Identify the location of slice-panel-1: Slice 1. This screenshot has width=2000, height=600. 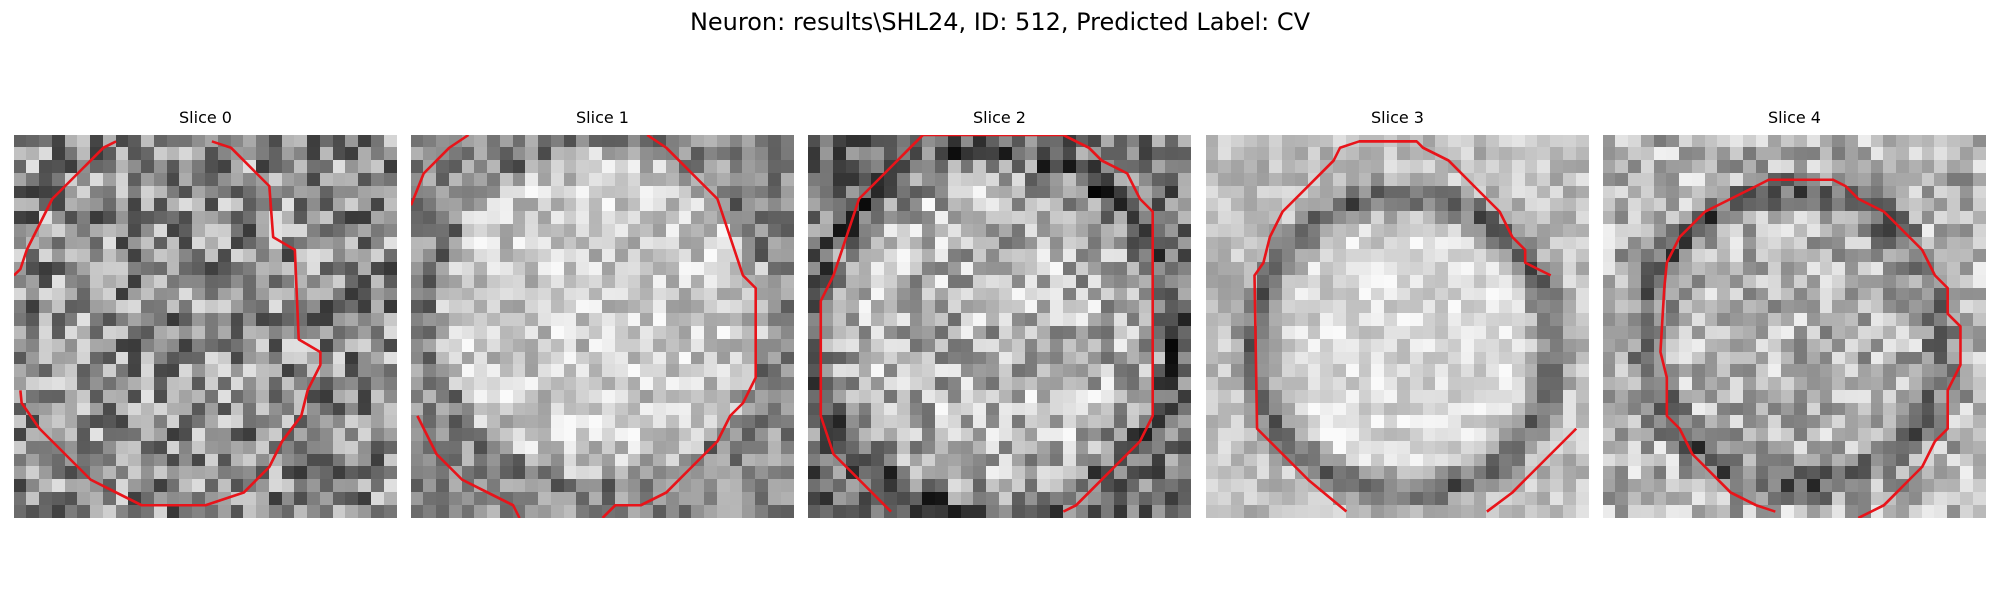
(602, 313).